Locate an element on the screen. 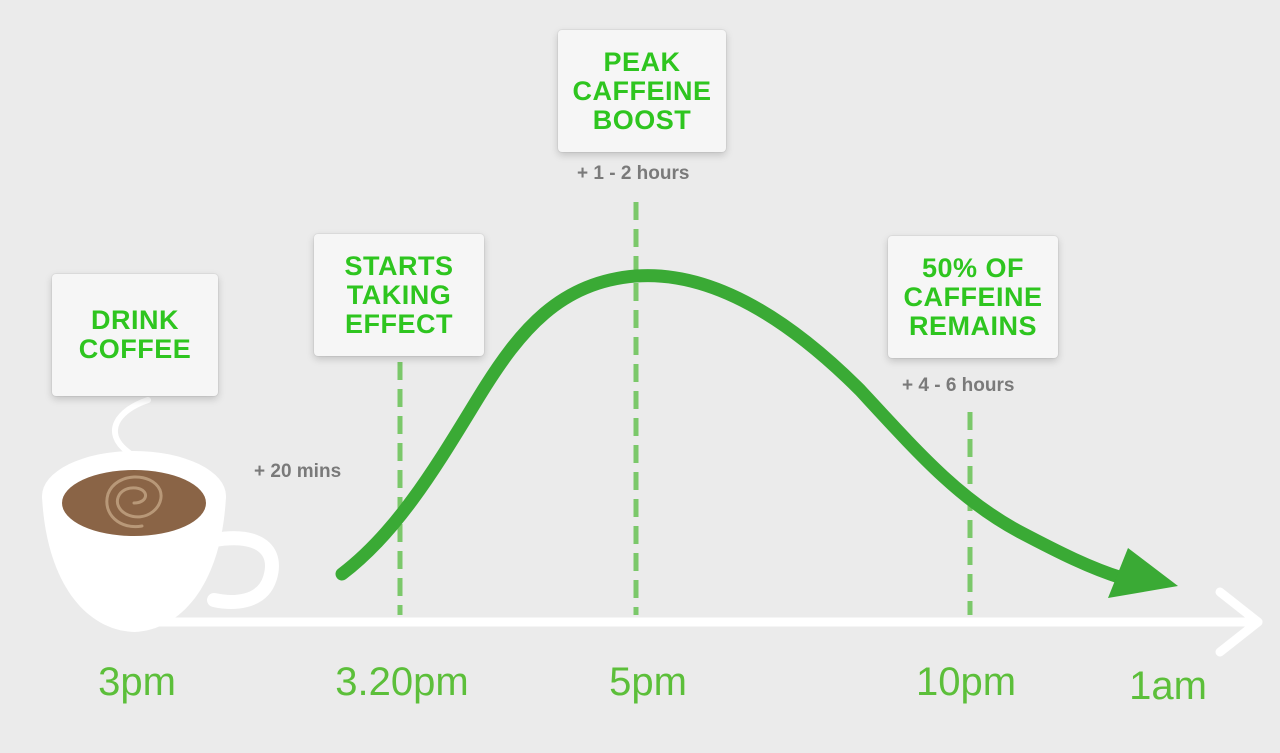  time-label-5pm: 5pm is located at coordinates (648, 682).